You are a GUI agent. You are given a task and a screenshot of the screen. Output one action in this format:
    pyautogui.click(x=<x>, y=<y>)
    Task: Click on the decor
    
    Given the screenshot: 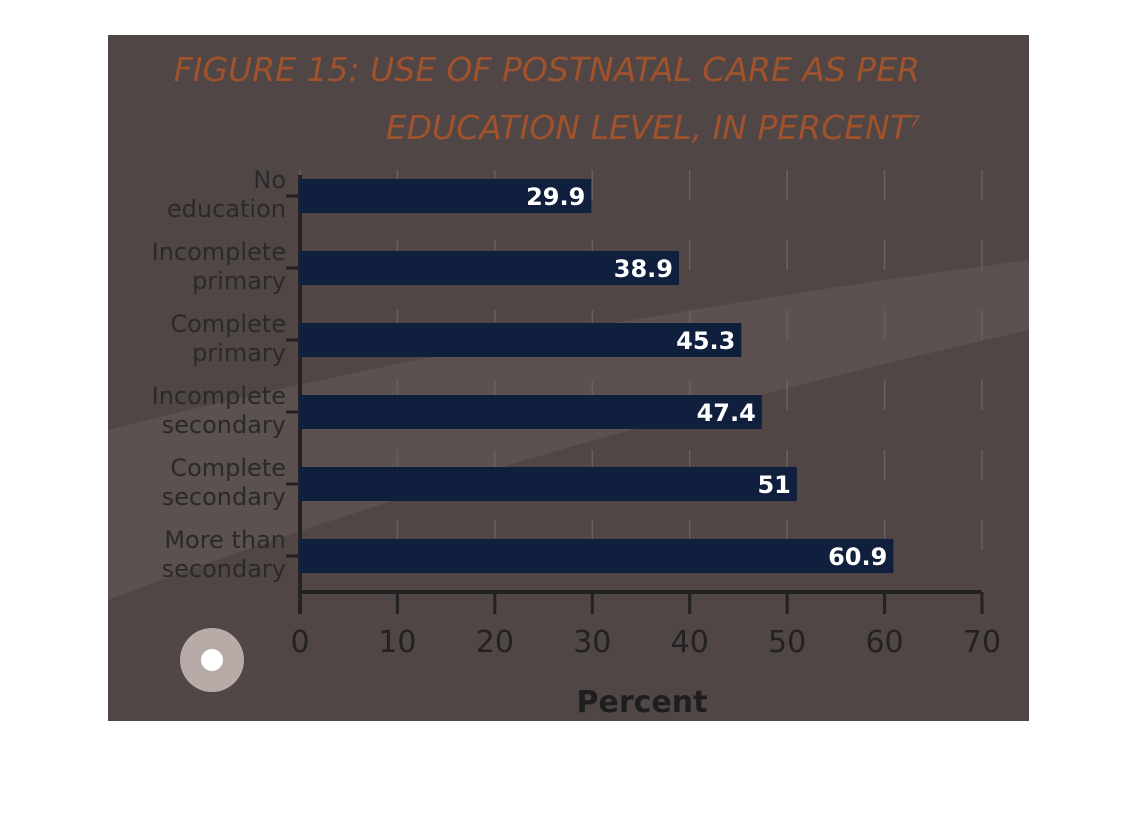 What is the action you would take?
    pyautogui.click(x=212, y=660)
    